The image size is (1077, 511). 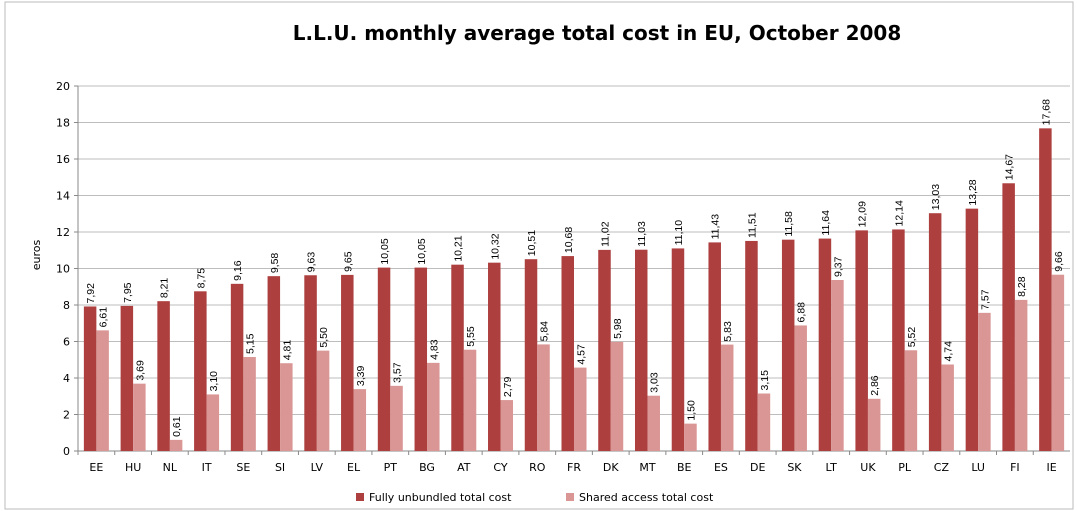 I want to click on value-label: 14,67, so click(x=1010, y=167).